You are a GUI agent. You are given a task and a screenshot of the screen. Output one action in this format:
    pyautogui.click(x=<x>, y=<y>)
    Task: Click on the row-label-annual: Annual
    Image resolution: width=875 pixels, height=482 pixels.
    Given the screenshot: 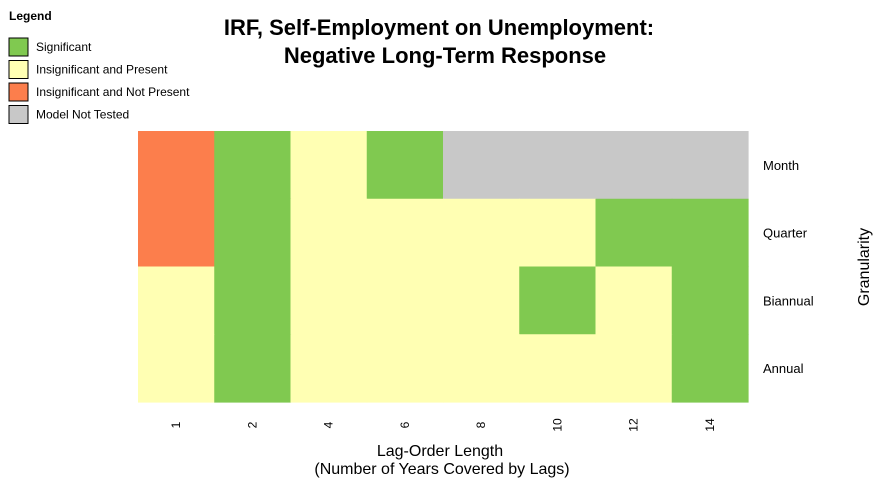 What is the action you would take?
    pyautogui.click(x=783, y=368)
    